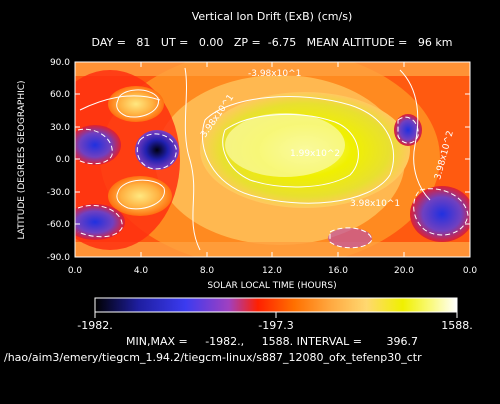 This screenshot has height=404, width=500. Describe the element at coordinates (140, 196) in the screenshot. I see `field-warm-blob-south` at that location.